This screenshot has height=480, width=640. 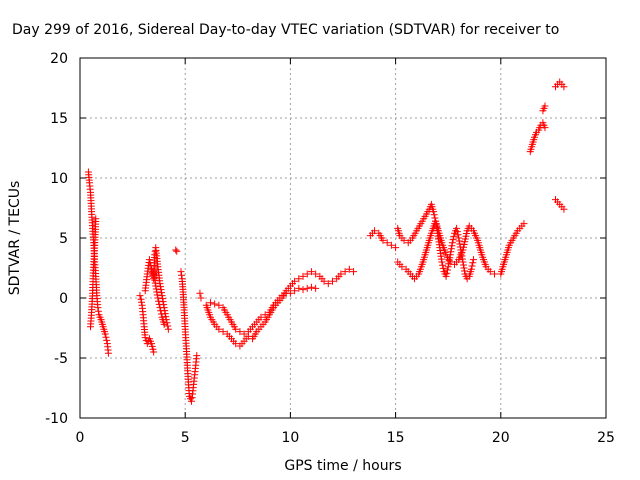 What do you see at coordinates (80, 438) in the screenshot?
I see `x-tick-label: 0` at bounding box center [80, 438].